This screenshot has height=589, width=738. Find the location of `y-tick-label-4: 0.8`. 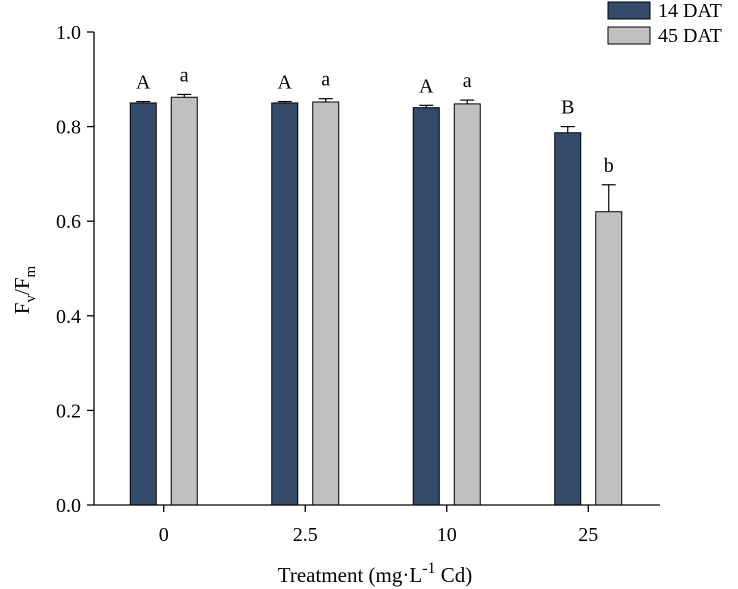

y-tick-label-4: 0.8 is located at coordinates (68, 128).